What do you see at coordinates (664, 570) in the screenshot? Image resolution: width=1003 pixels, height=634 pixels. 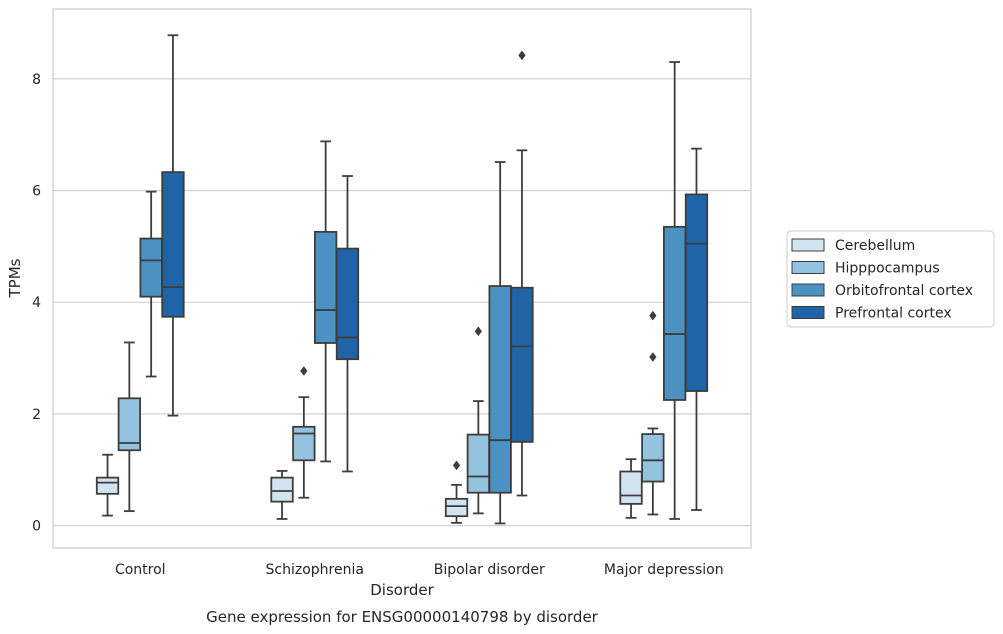 I see `x-tick-label: Major depression` at bounding box center [664, 570].